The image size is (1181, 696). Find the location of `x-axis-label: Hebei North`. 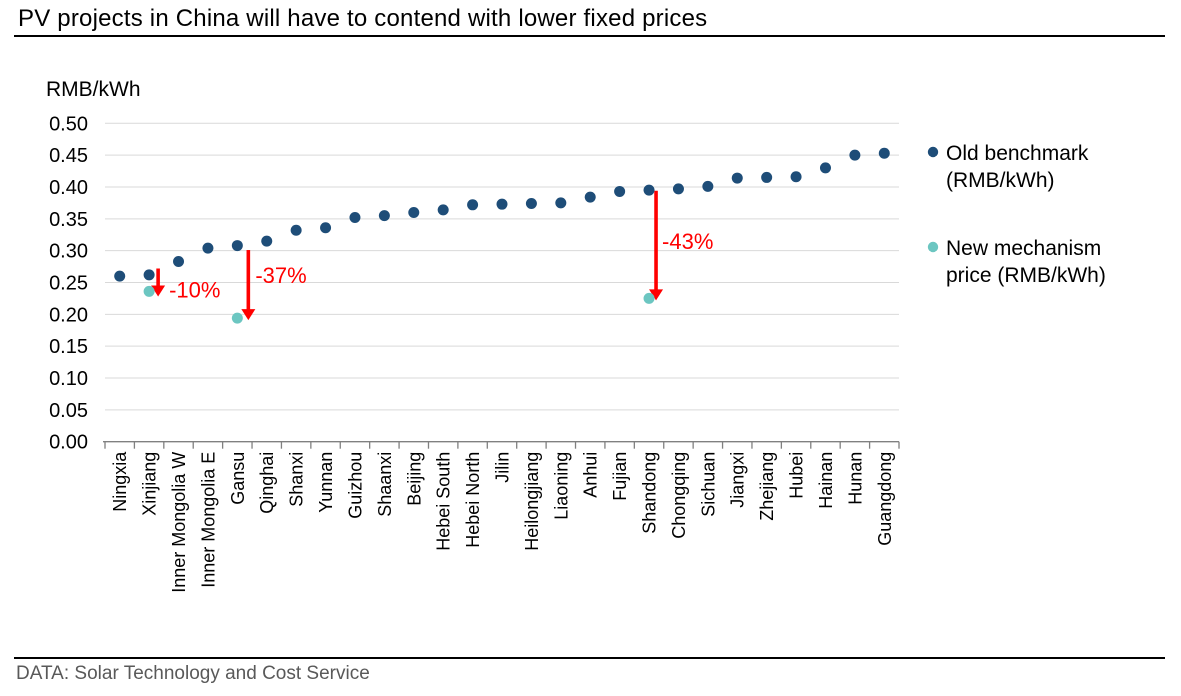

x-axis-label: Hebei North is located at coordinates (473, 500).